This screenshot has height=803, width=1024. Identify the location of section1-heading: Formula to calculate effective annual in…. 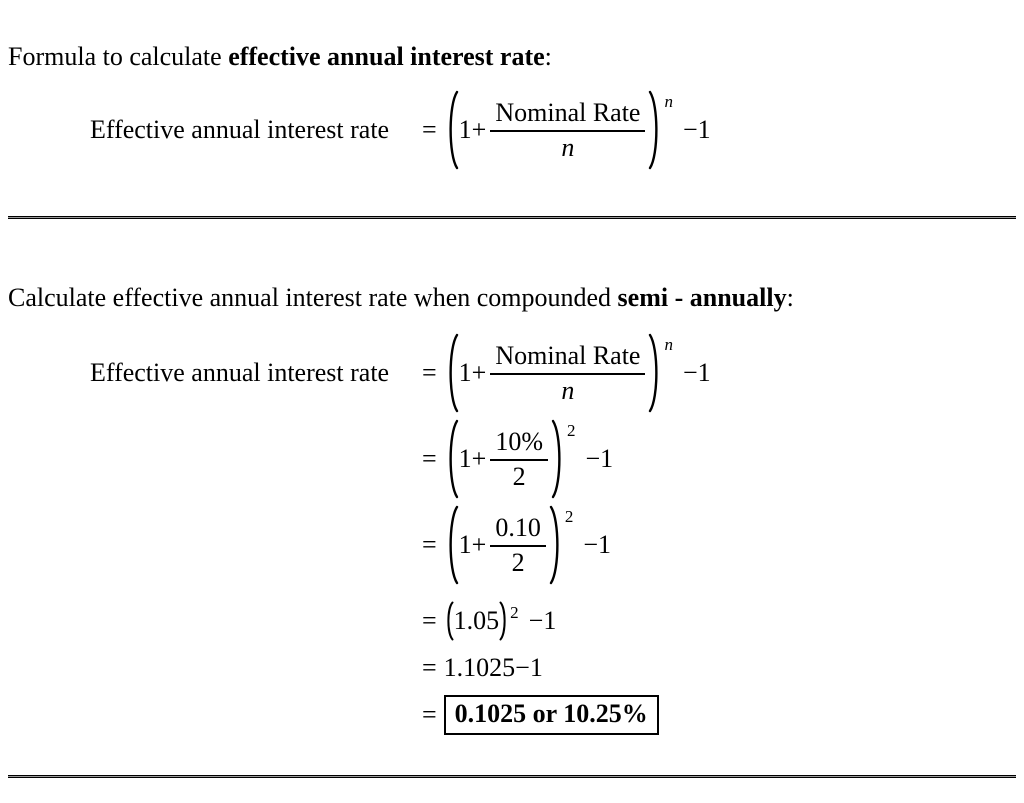
(280, 56).